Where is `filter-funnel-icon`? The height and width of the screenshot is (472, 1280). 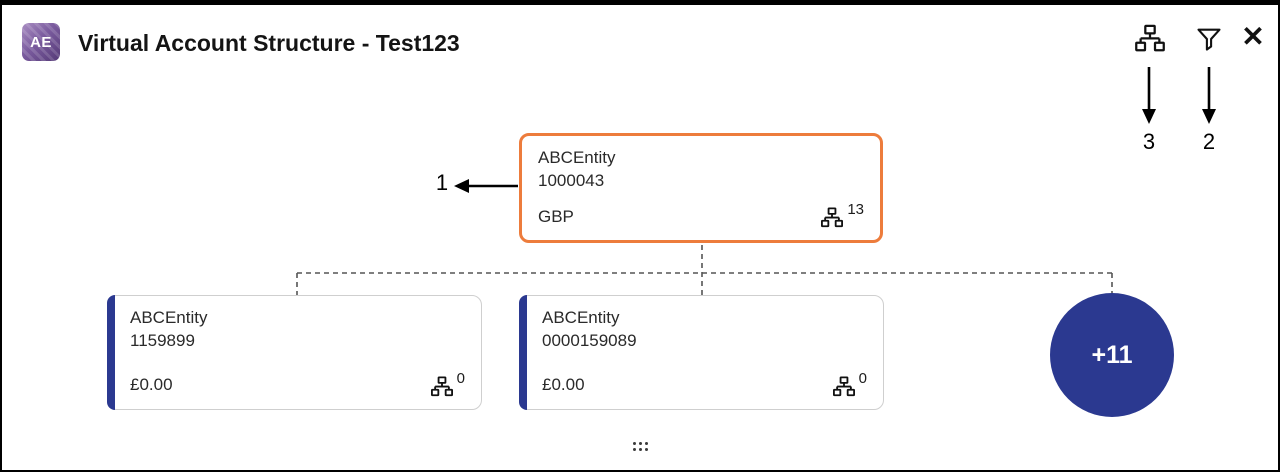
filter-funnel-icon is located at coordinates (1209, 39).